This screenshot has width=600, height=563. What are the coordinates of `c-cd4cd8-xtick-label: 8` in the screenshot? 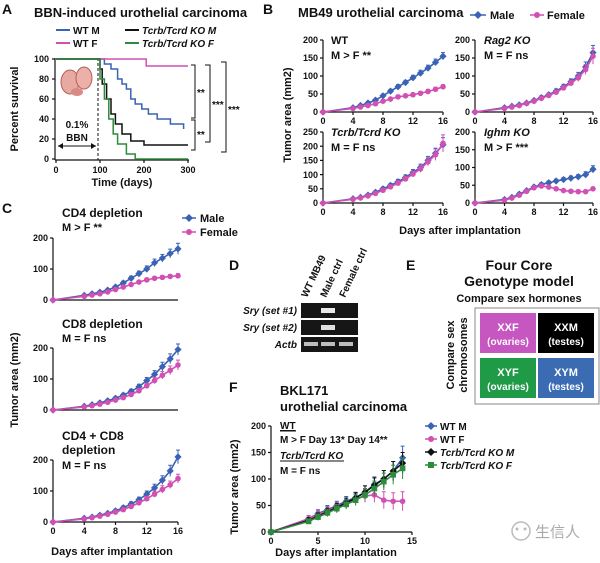 It's located at (115, 531).